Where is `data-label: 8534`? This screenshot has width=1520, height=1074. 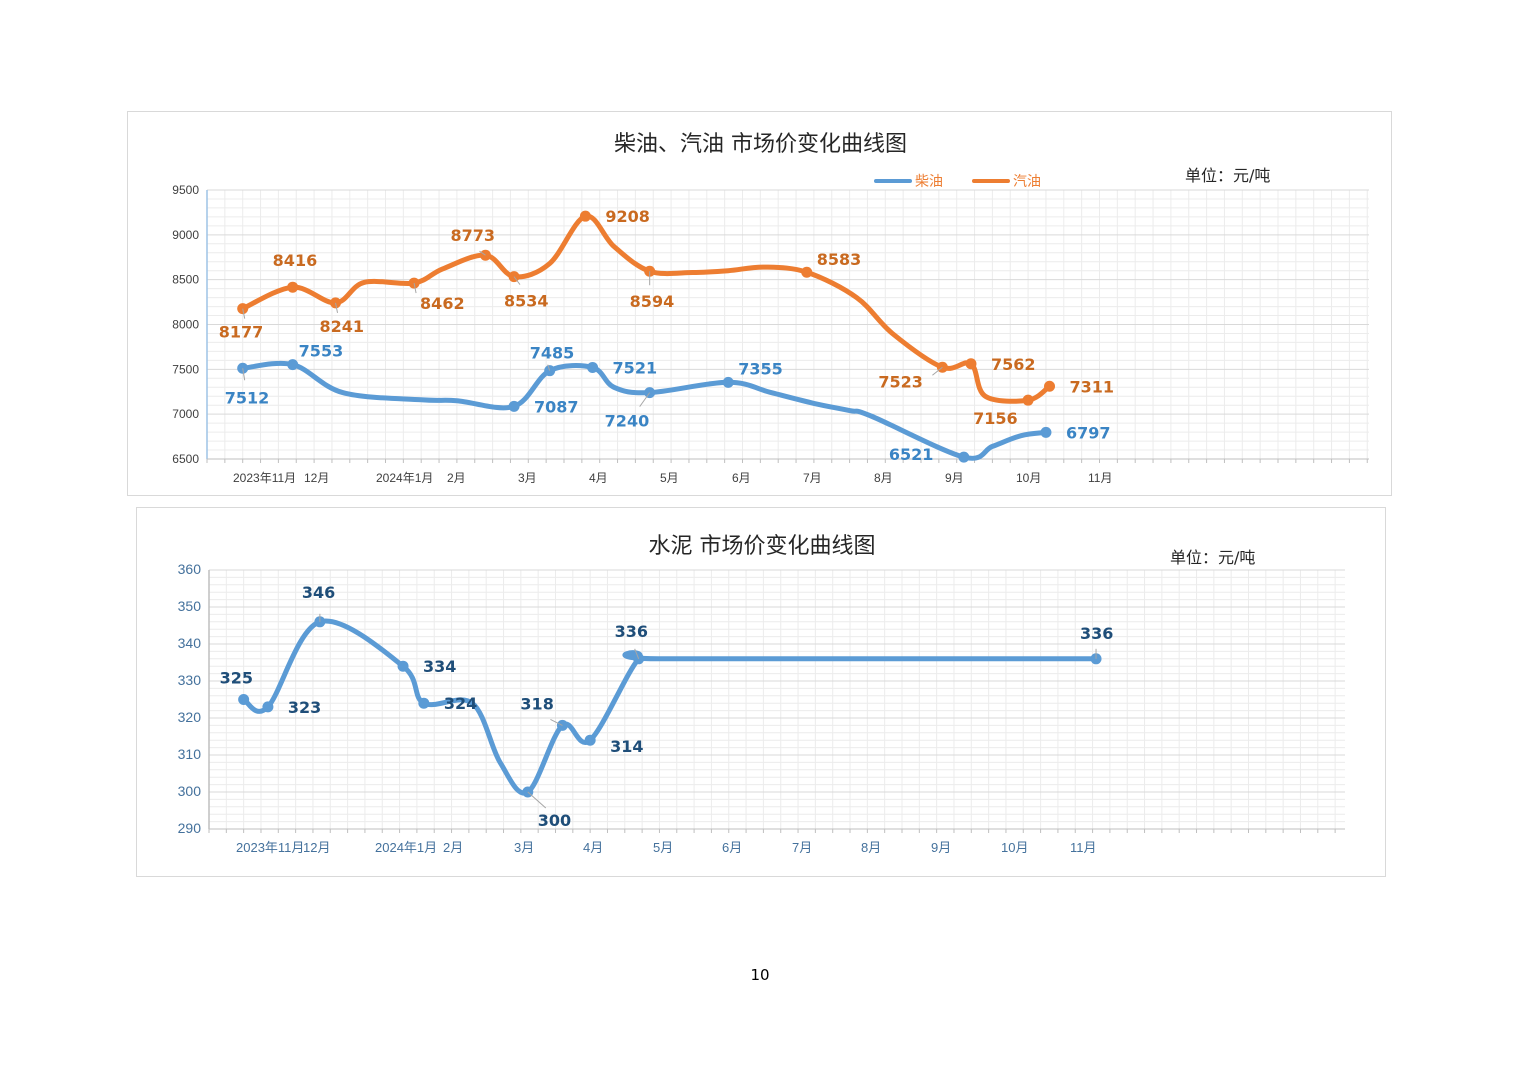
data-label: 8534 is located at coordinates (526, 301).